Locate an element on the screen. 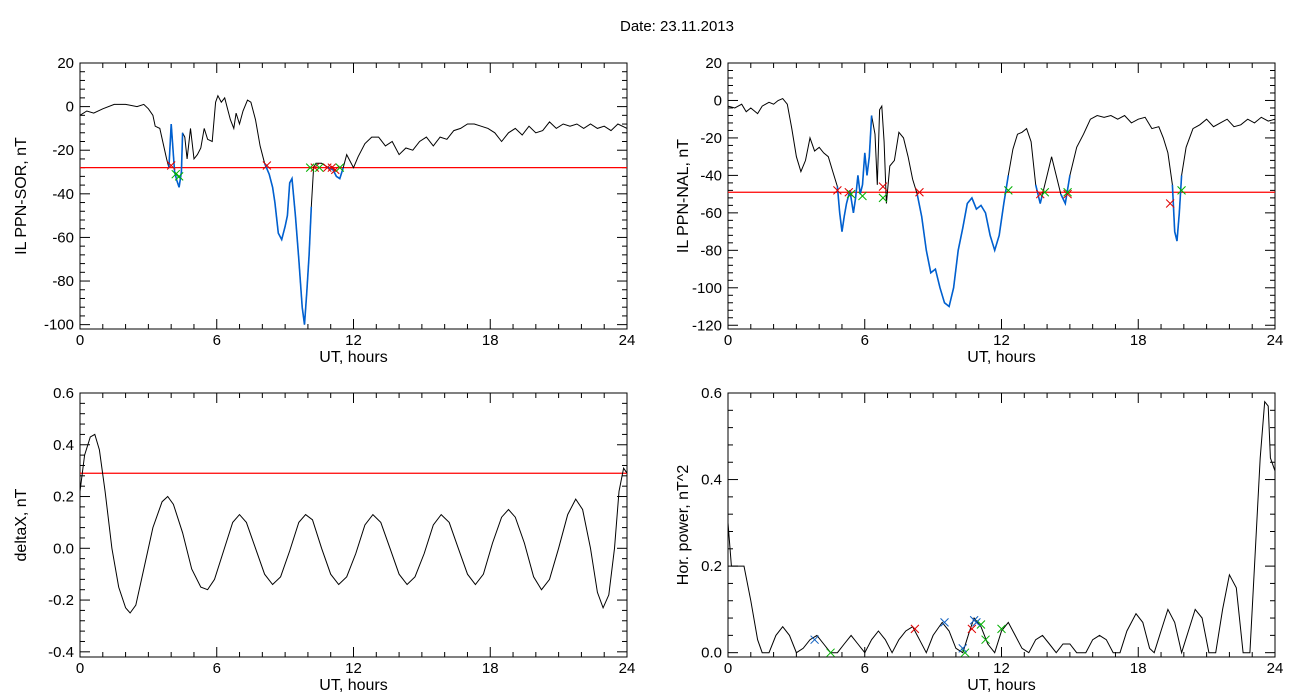  x-tick-label: 0 is located at coordinates (728, 340).